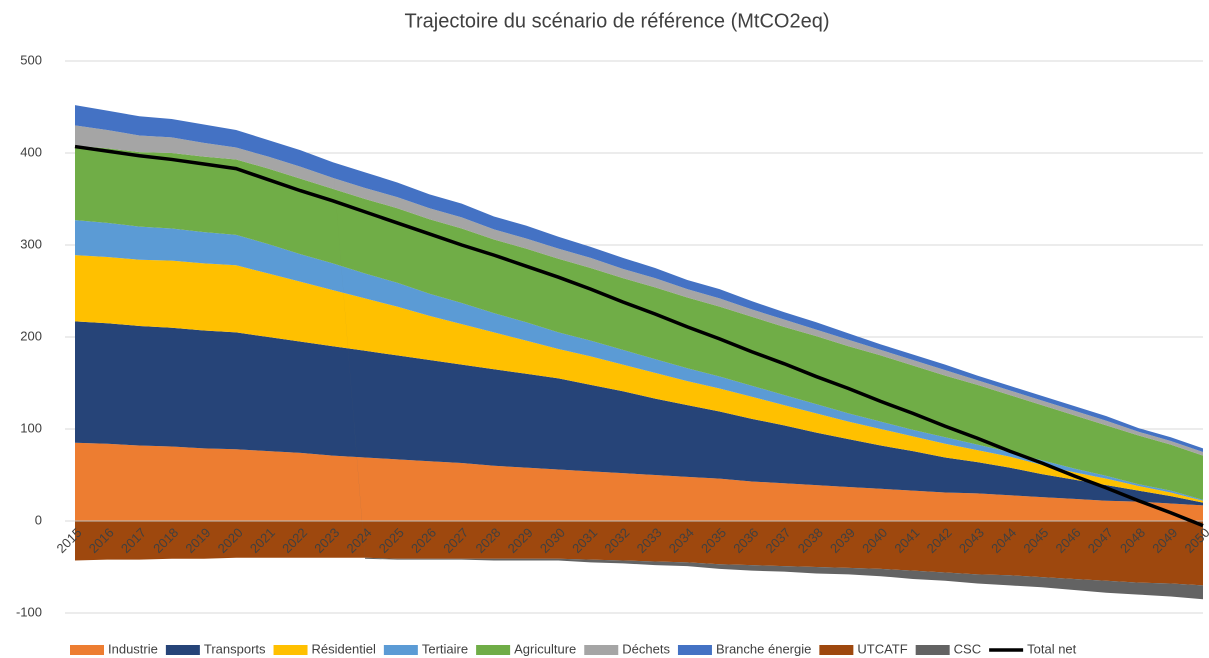 The height and width of the screenshot is (658, 1209). I want to click on legend-label: Tertiaire, so click(445, 648).